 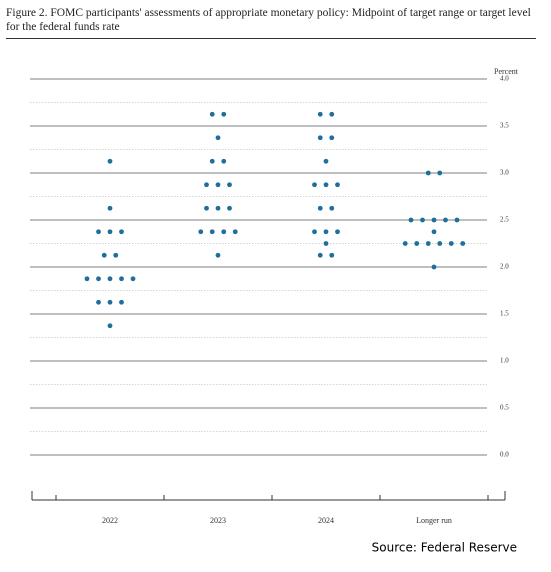 I want to click on y-tick-label: 0.5, so click(x=504, y=408).